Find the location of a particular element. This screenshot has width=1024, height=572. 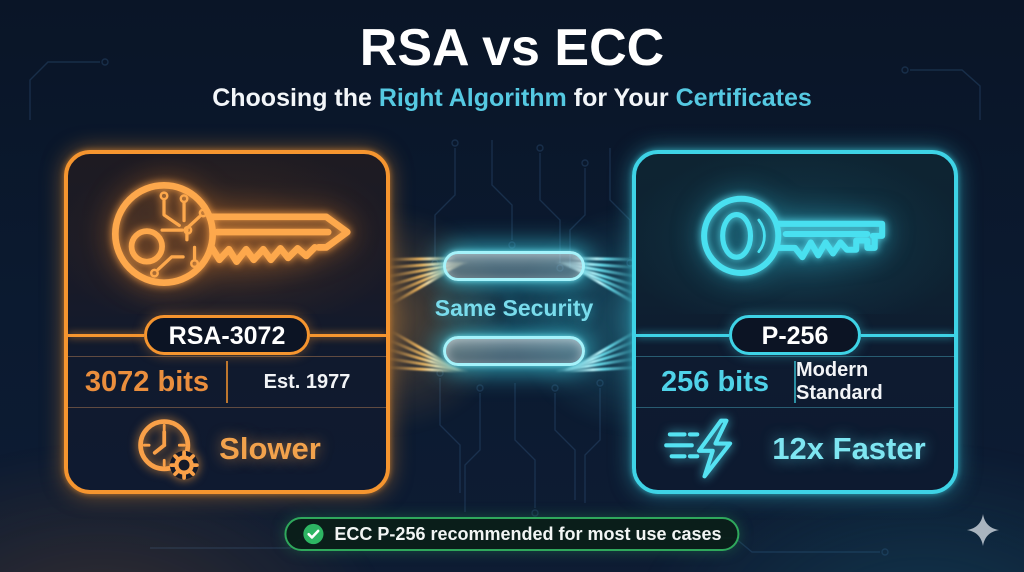

page-title: RSA vs ECC is located at coordinates (512, 48).